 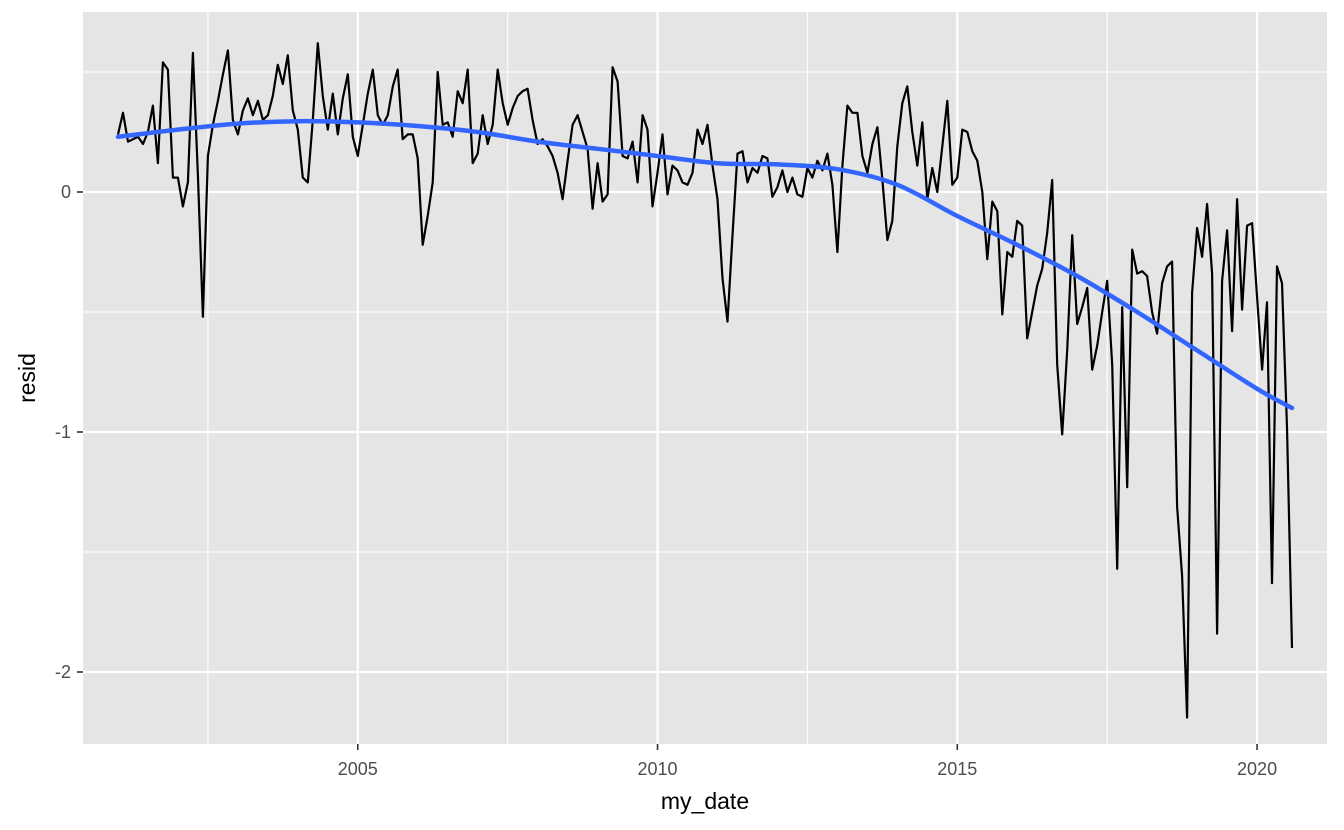 I want to click on y-axis-title: resid, so click(x=27, y=378).